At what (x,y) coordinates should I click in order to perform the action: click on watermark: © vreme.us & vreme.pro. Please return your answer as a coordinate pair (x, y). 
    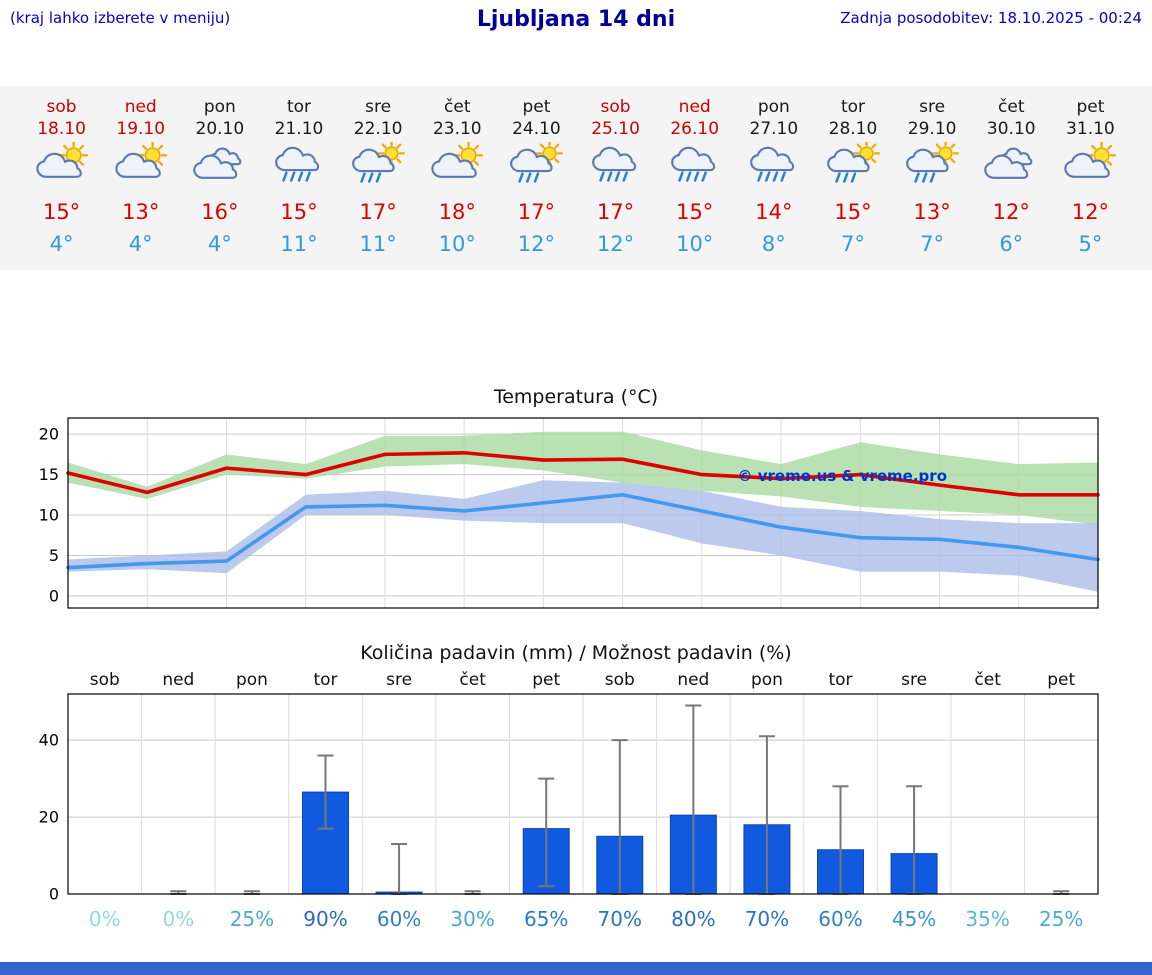
    Looking at the image, I should click on (843, 476).